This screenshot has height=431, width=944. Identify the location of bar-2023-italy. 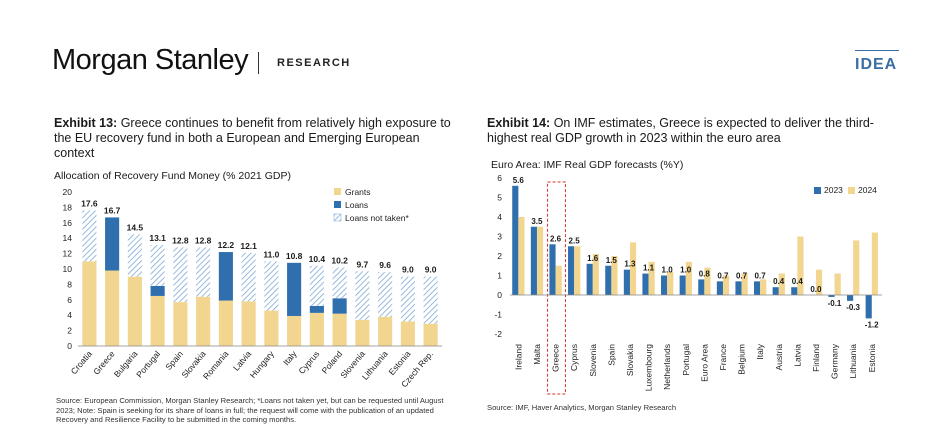
(757, 288).